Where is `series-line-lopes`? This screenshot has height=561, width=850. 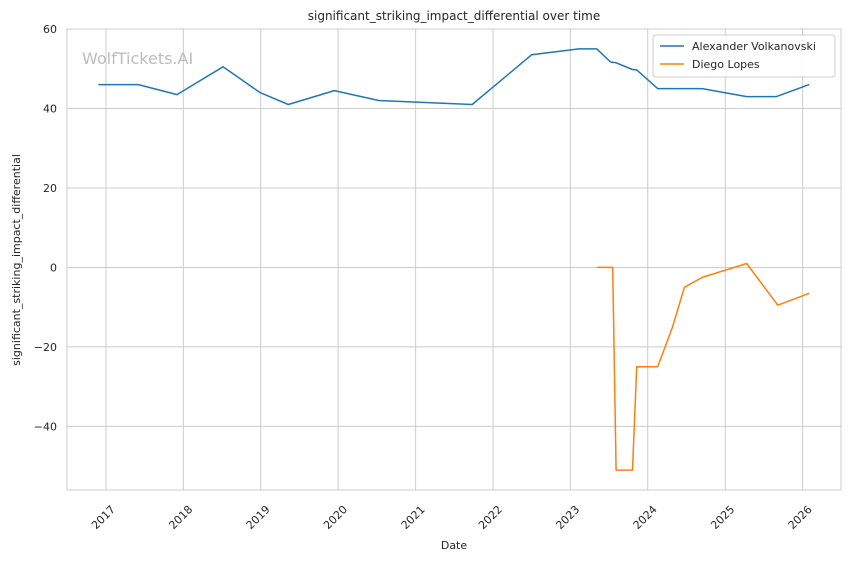
series-line-lopes is located at coordinates (703, 366).